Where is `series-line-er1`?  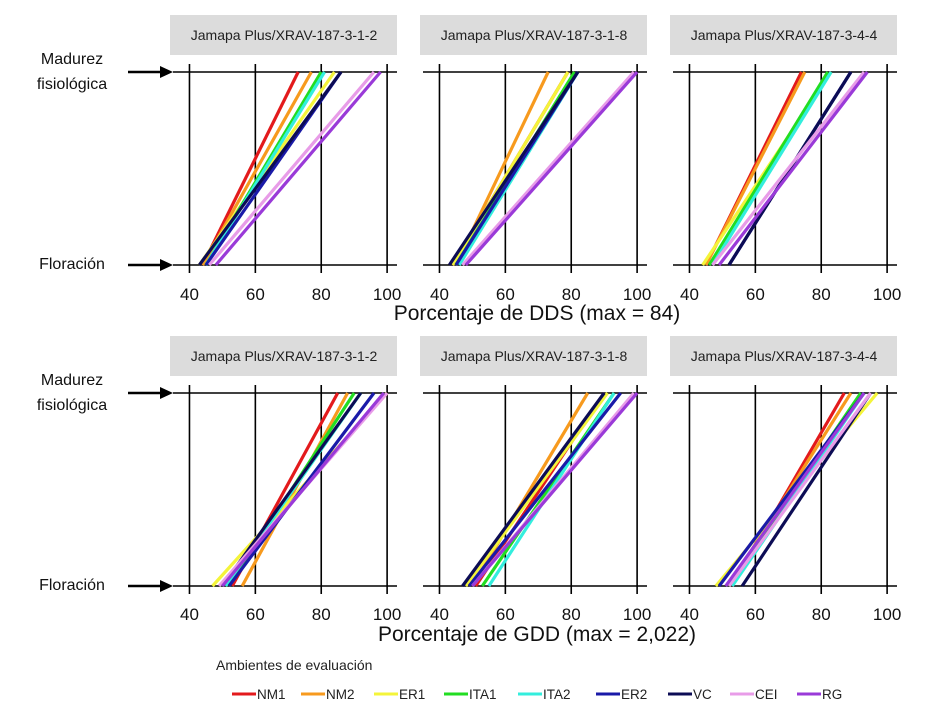
series-line-er1 is located at coordinates (536, 489).